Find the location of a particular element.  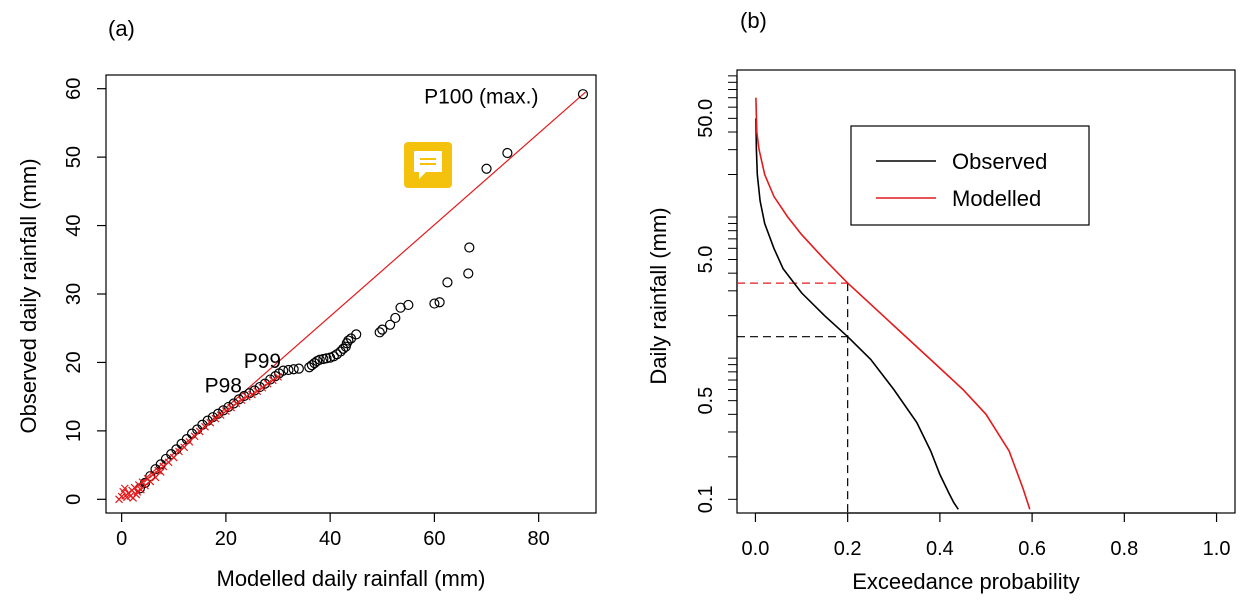

y-tick-label: 5.0 is located at coordinates (706, 260).